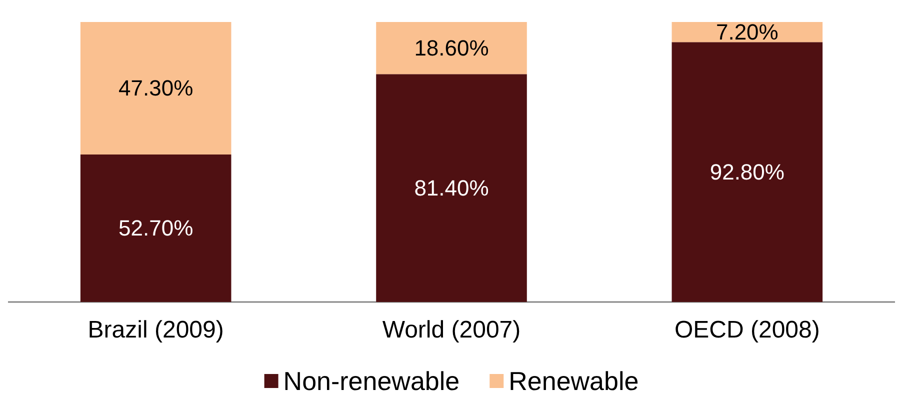  I want to click on x-tick-label: World (2007), so click(451, 330).